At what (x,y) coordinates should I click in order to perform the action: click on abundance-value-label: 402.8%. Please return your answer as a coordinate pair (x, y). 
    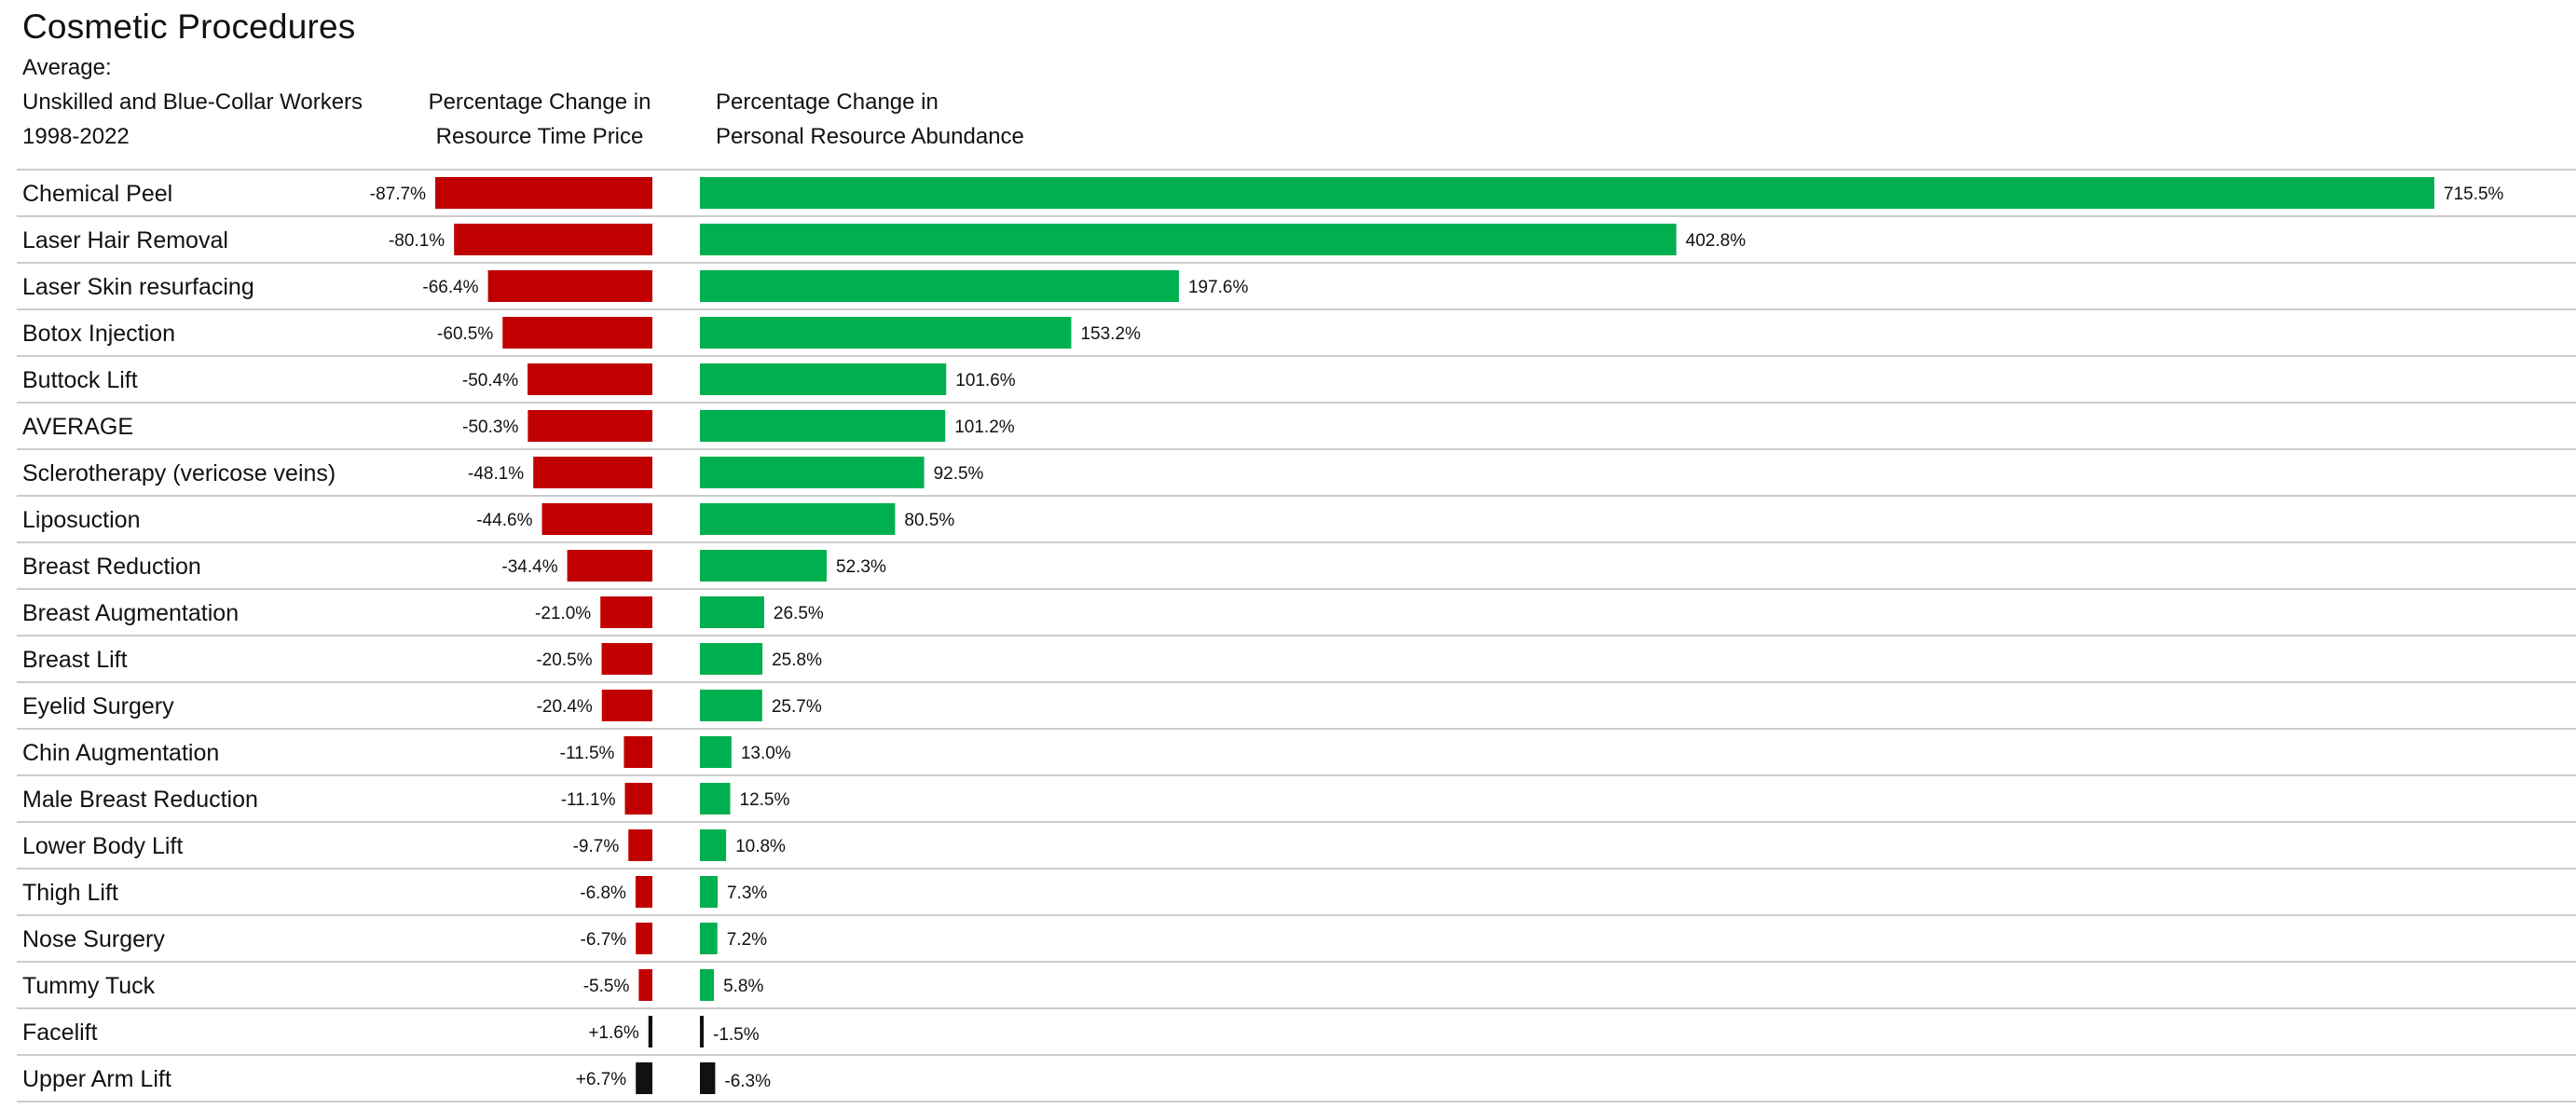
    Looking at the image, I should click on (1716, 241).